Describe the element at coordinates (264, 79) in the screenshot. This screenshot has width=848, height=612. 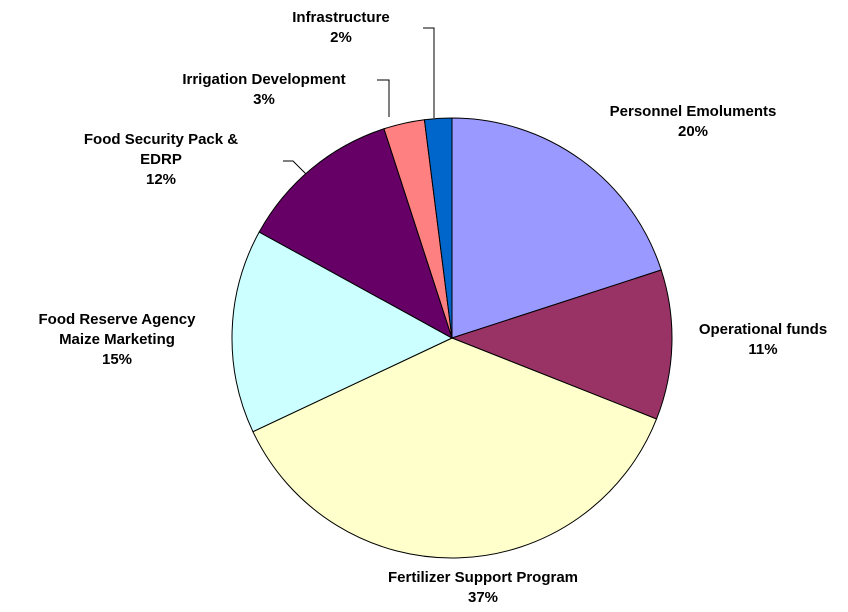
I see `category-label: Irrigation Development` at that location.